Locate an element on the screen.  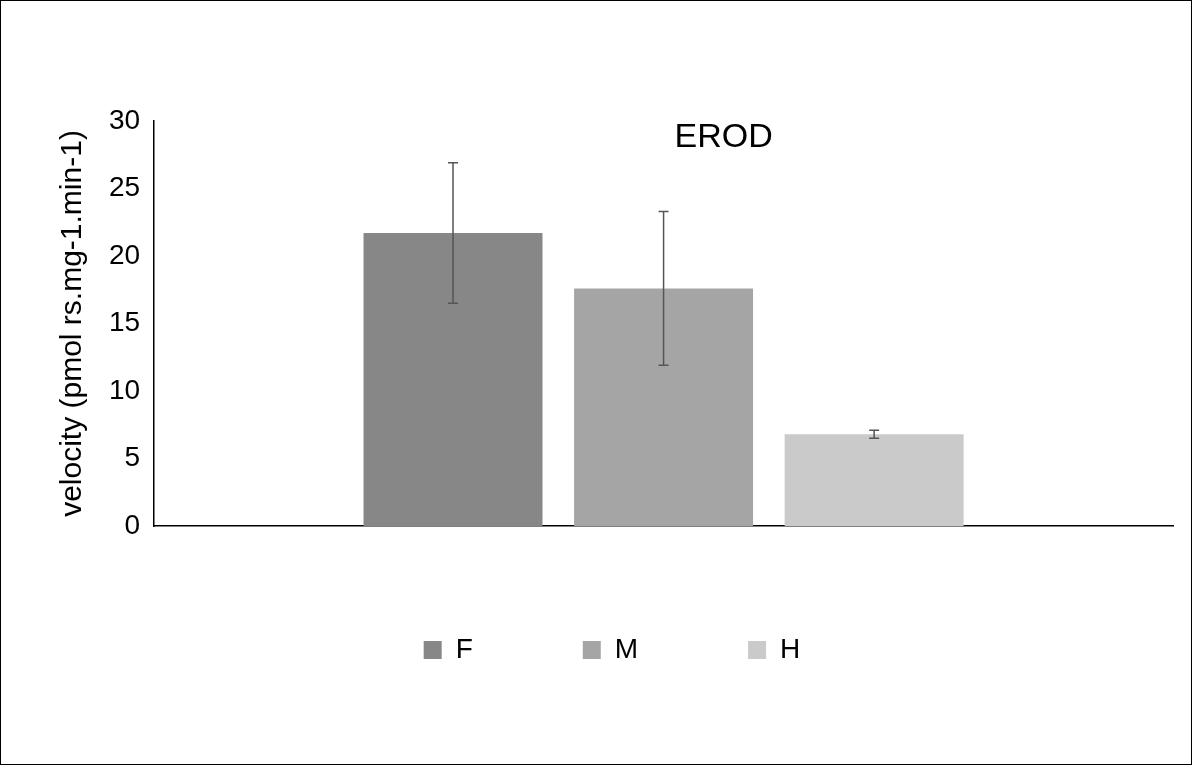
chart-title: EROD is located at coordinates (723, 135).